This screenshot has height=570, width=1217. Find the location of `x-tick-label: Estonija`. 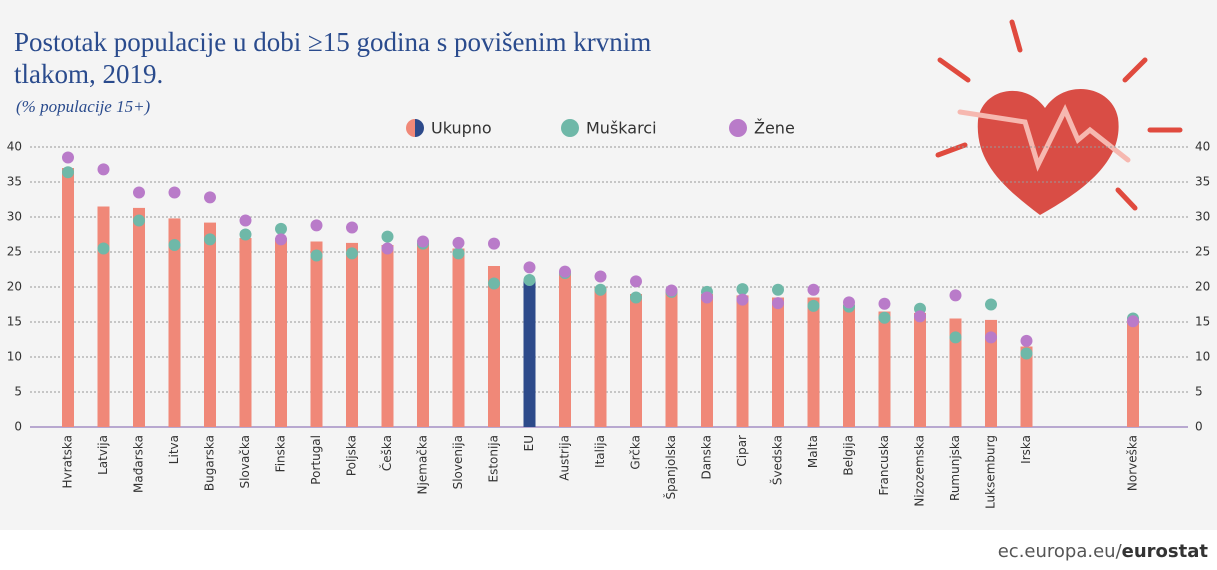

x-tick-label: Estonija is located at coordinates (494, 459).